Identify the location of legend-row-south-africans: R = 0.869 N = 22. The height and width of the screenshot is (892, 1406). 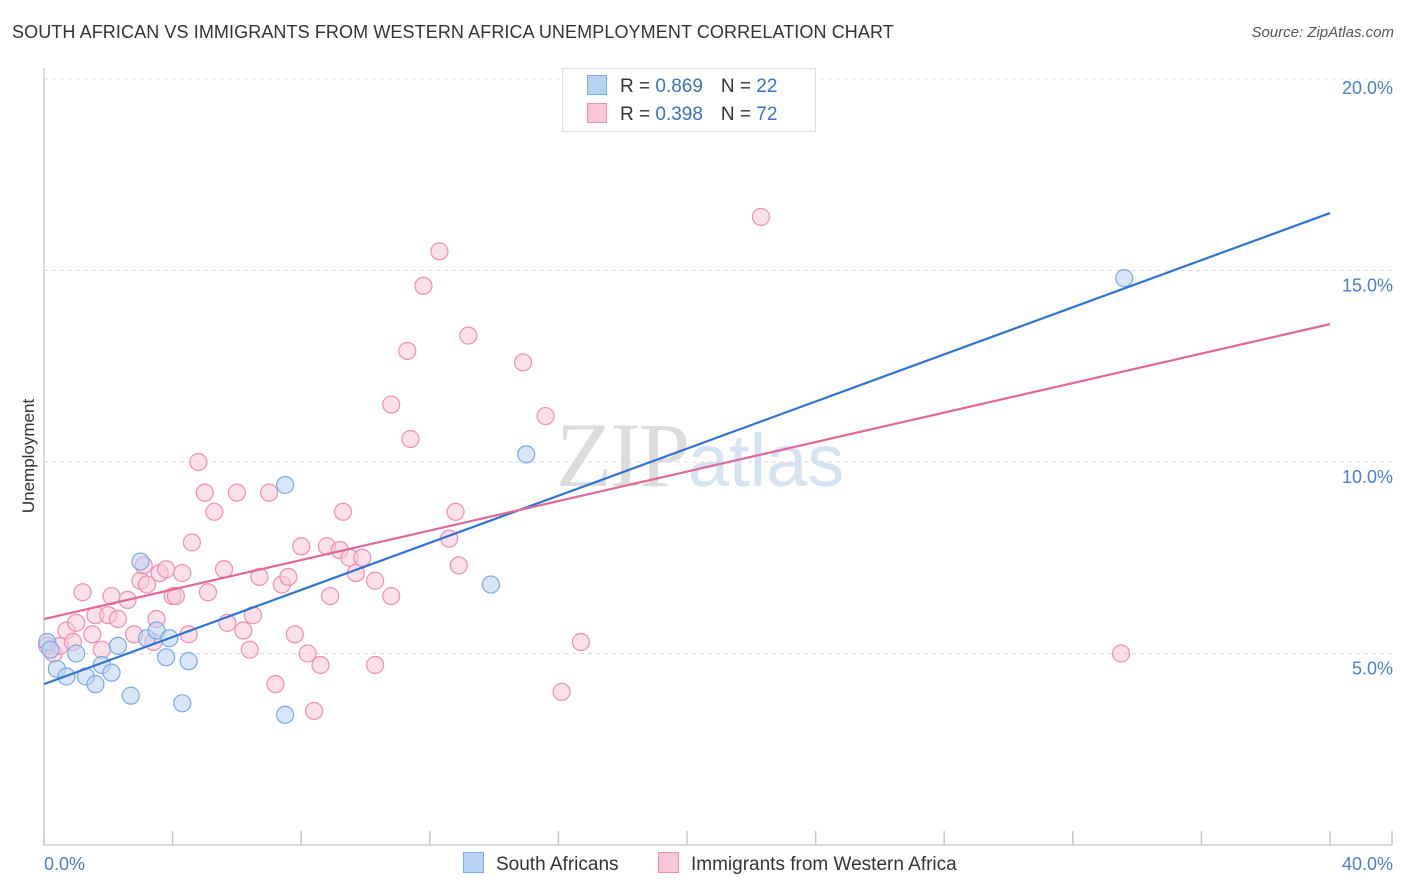
(682, 88).